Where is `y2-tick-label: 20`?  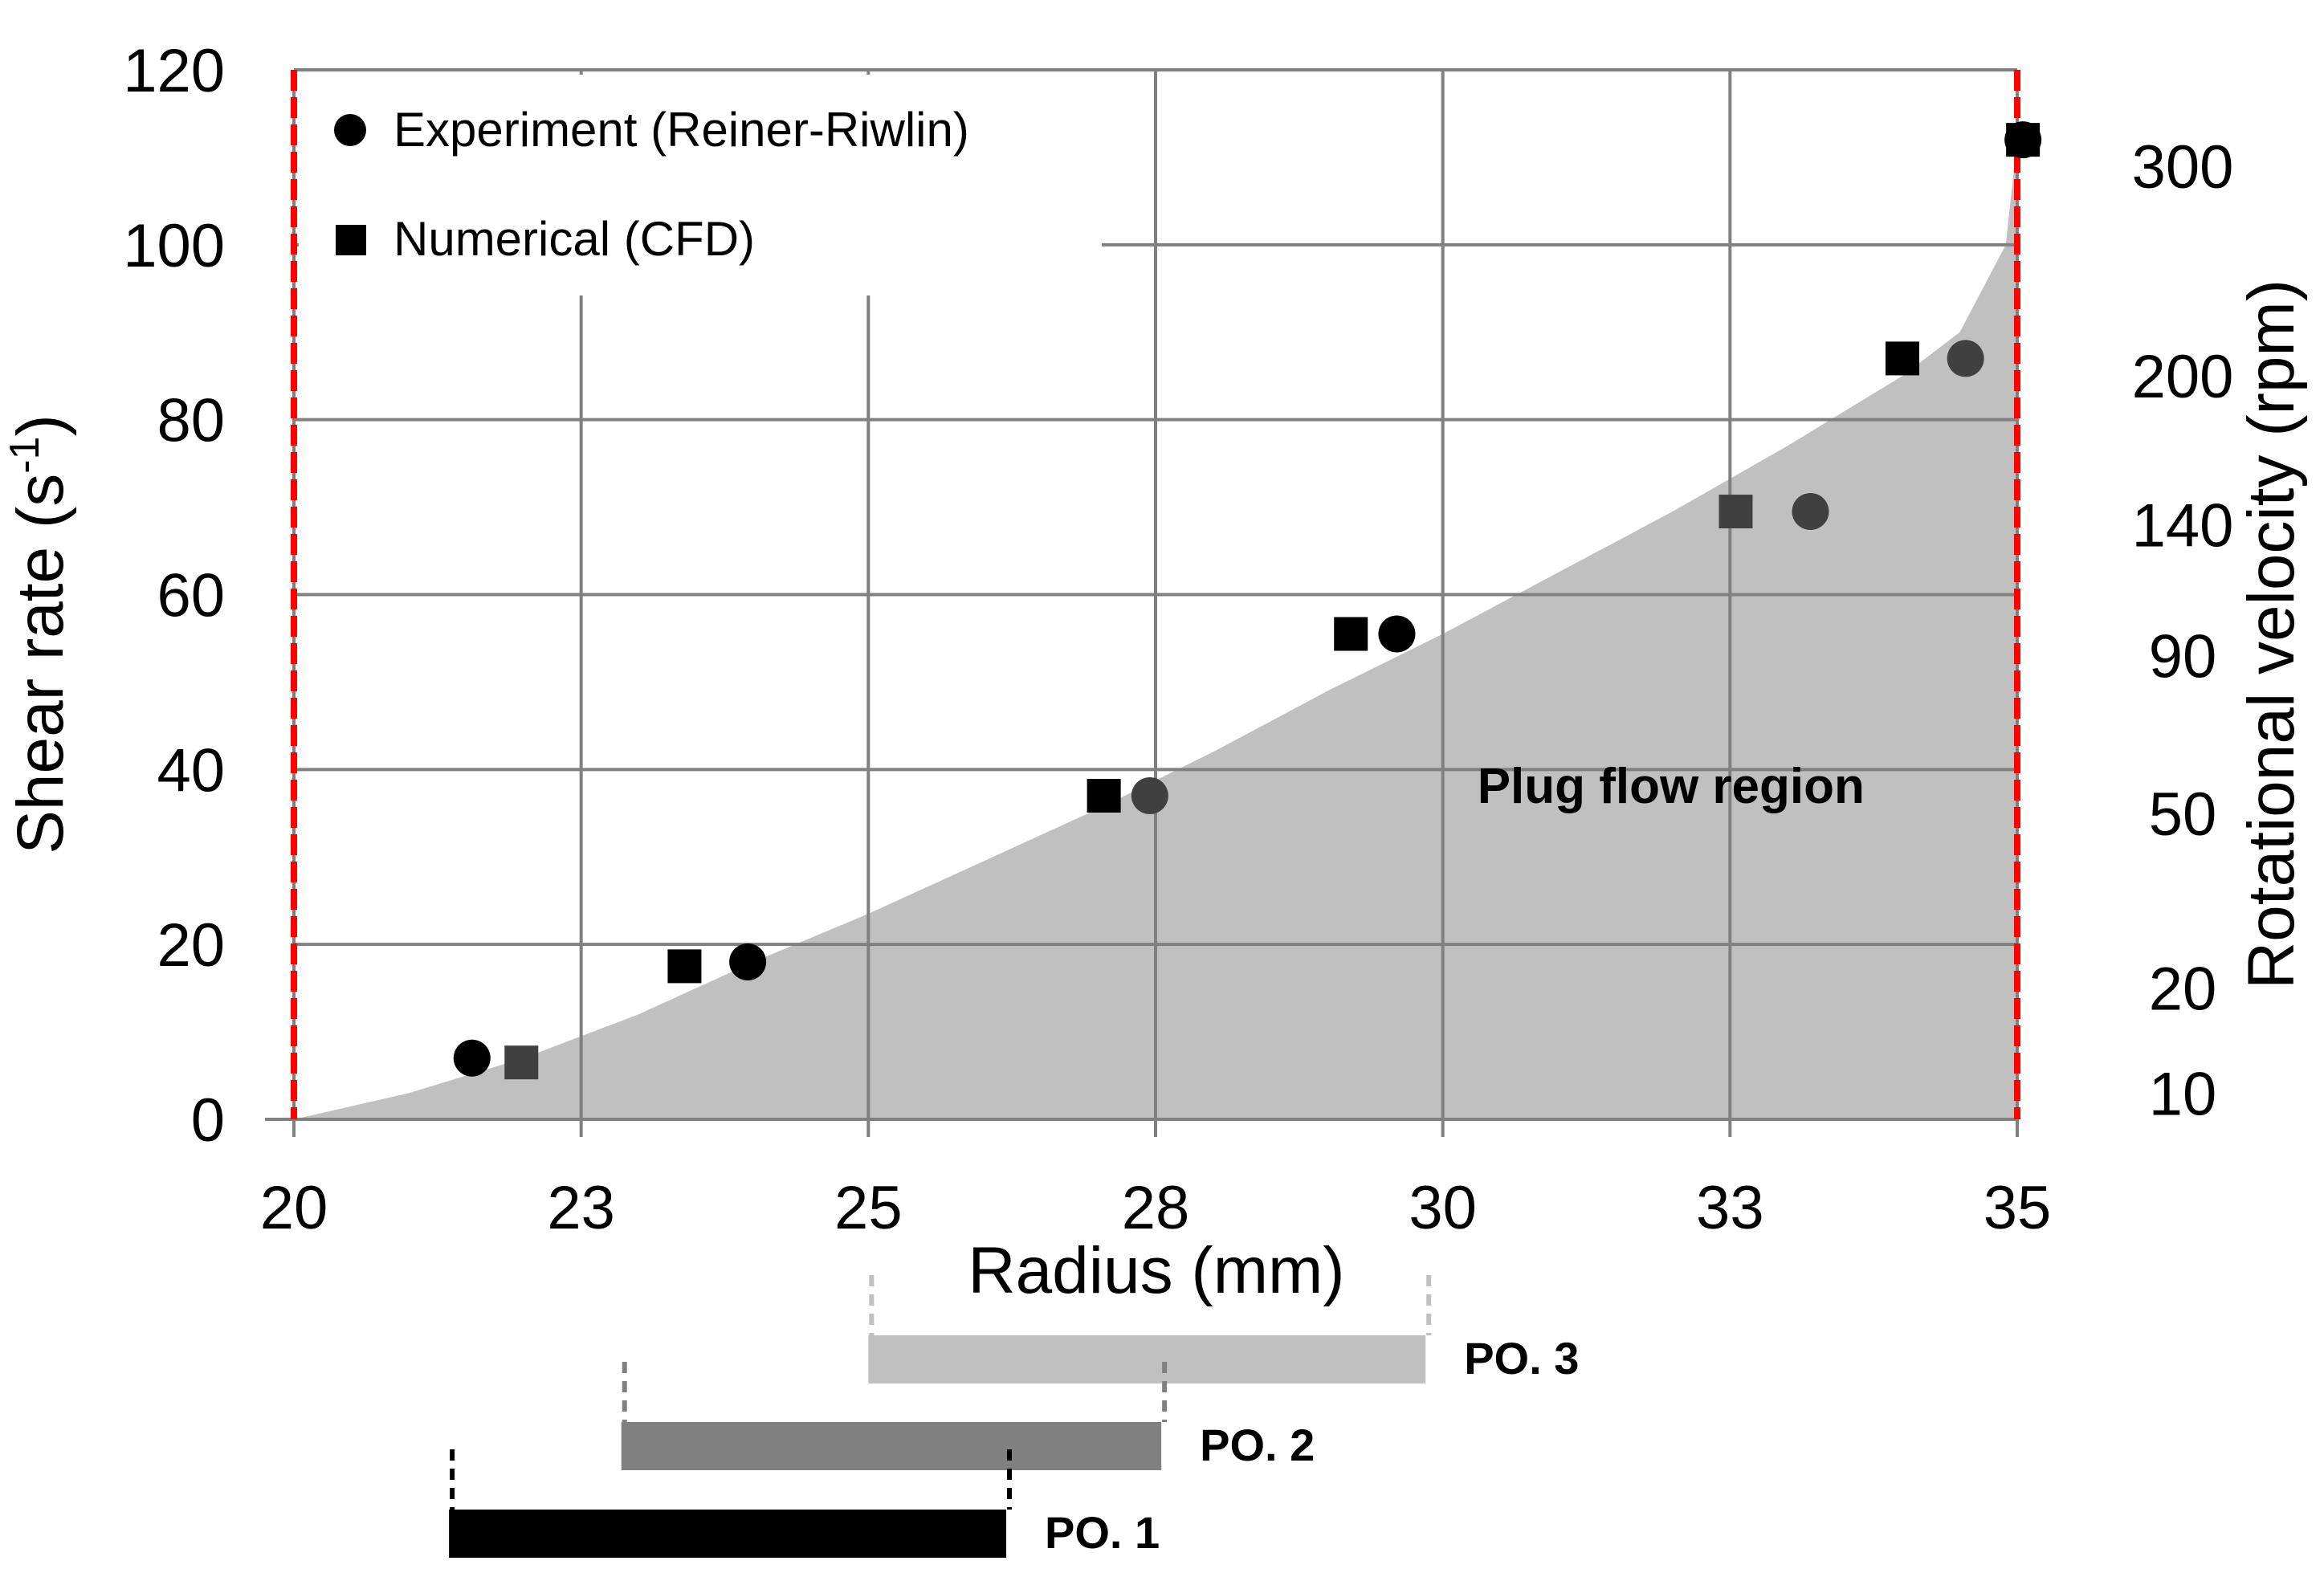 y2-tick-label: 20 is located at coordinates (2183, 990).